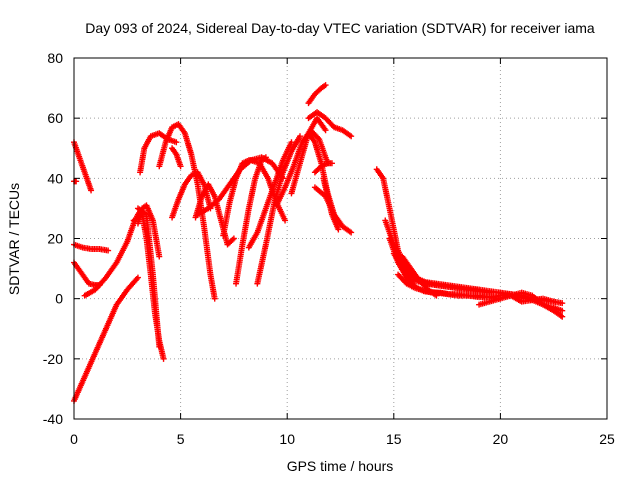  I want to click on x-axis-label: GPS time / hours, so click(340, 466).